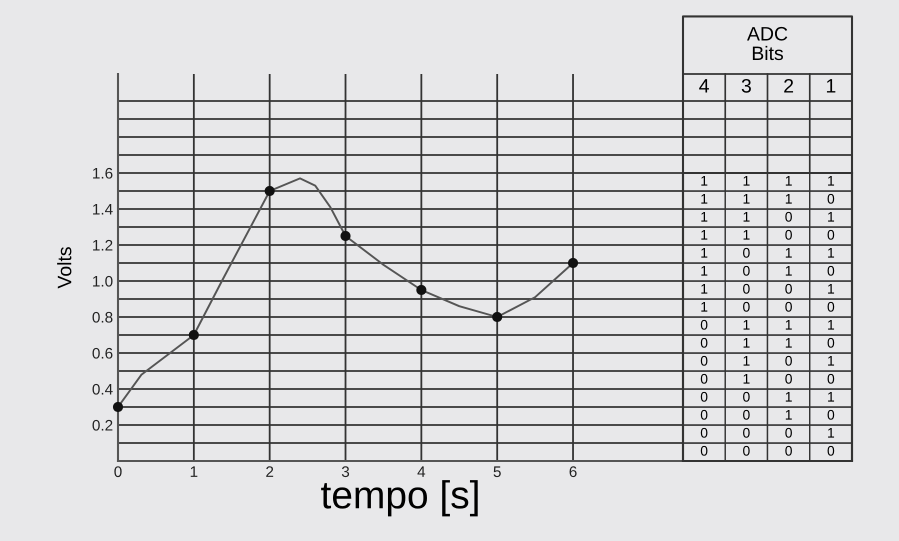  Describe the element at coordinates (102, 425) in the screenshot. I see `y-tick-label: 0.2` at that location.